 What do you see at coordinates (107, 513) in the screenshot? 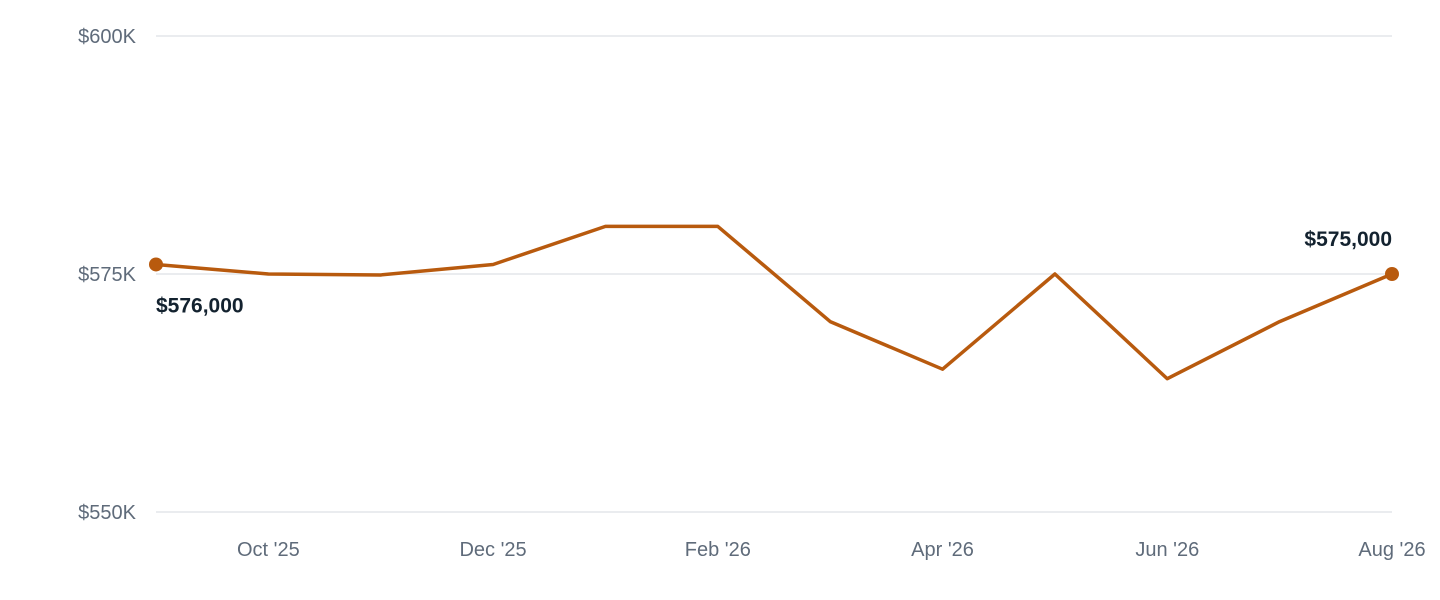
I see `y-tick-label: $550K` at bounding box center [107, 513].